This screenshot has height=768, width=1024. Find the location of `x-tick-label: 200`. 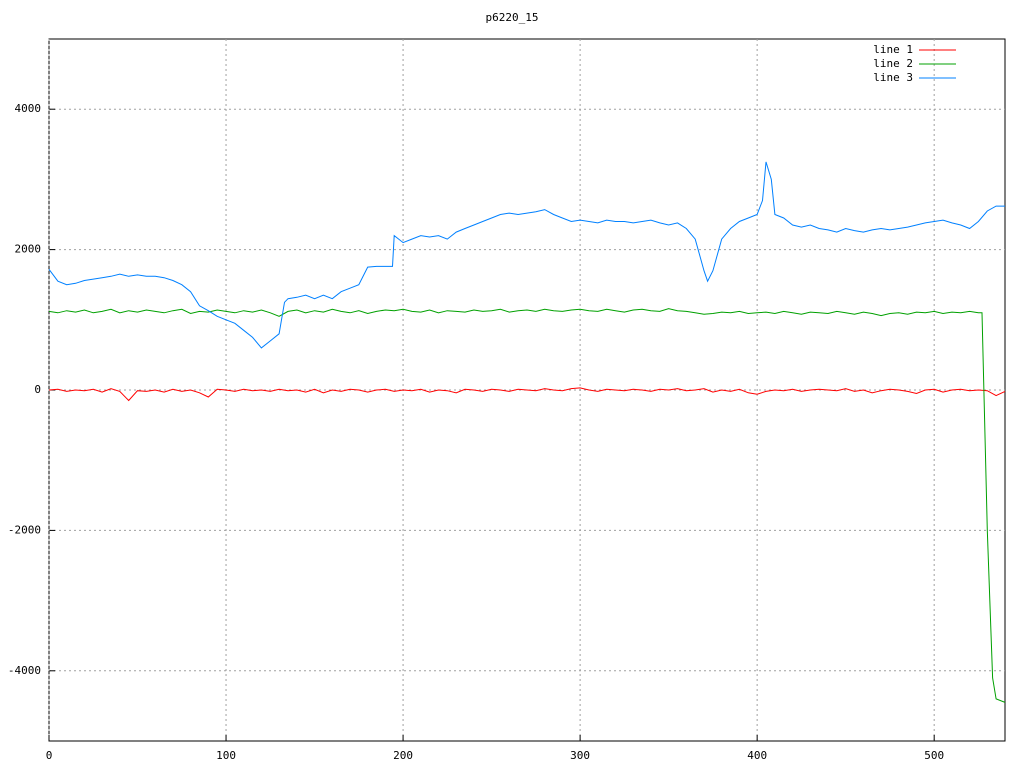

x-tick-label: 200 is located at coordinates (403, 755).